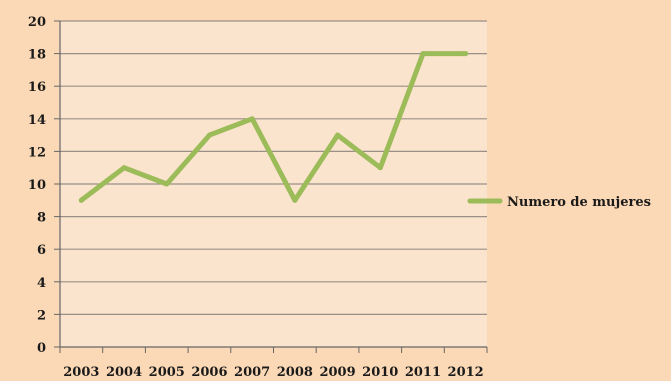 The height and width of the screenshot is (385, 671). What do you see at coordinates (209, 135) in the screenshot?
I see `data-point-2006` at bounding box center [209, 135].